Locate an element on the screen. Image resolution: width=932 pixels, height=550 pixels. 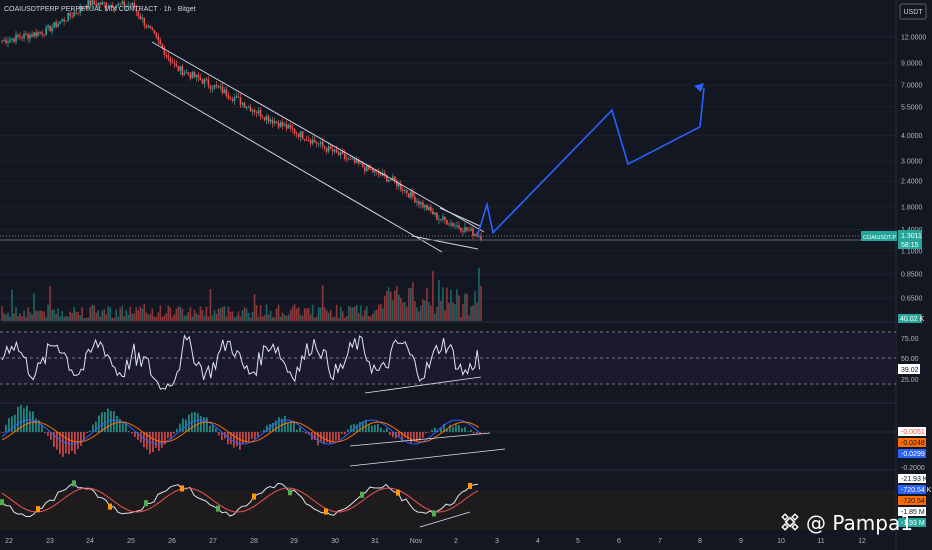
rsi-line is located at coordinates (241, 362).